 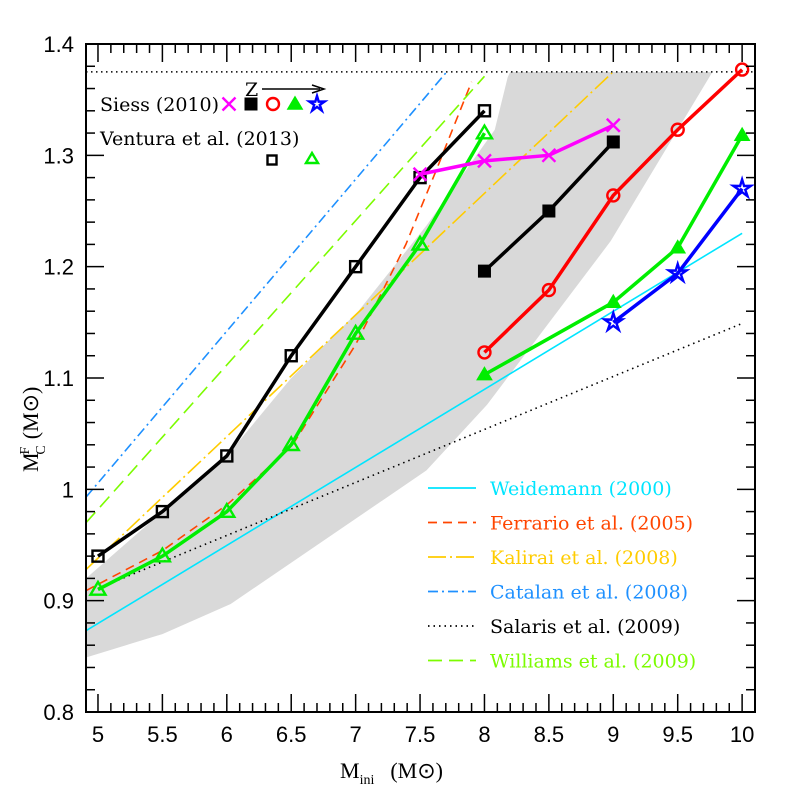 I want to click on y-tick-label: 1.1, so click(x=58, y=378).